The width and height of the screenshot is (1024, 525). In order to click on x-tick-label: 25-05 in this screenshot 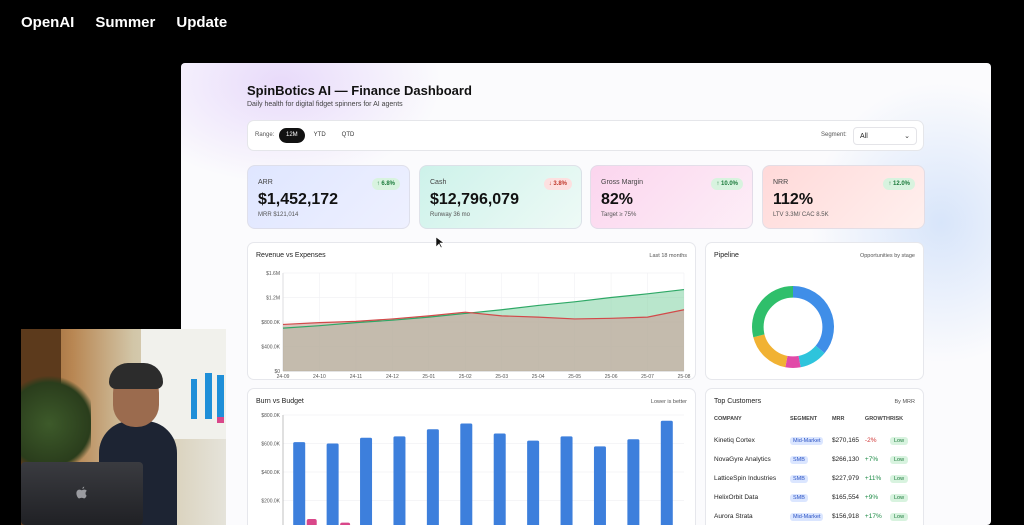, I will do `click(574, 377)`.